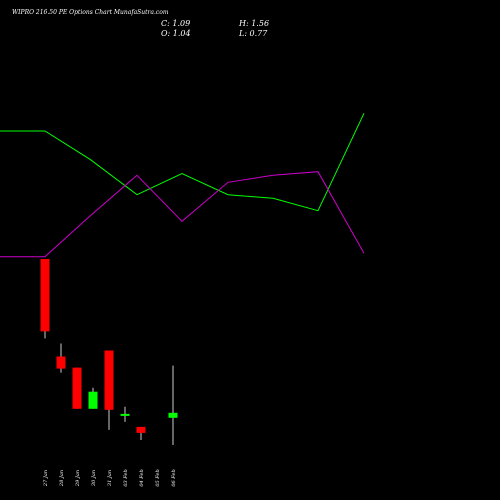 The width and height of the screenshot is (500, 500). What do you see at coordinates (254, 23) in the screenshot?
I see `high-value: H: 1.56` at bounding box center [254, 23].